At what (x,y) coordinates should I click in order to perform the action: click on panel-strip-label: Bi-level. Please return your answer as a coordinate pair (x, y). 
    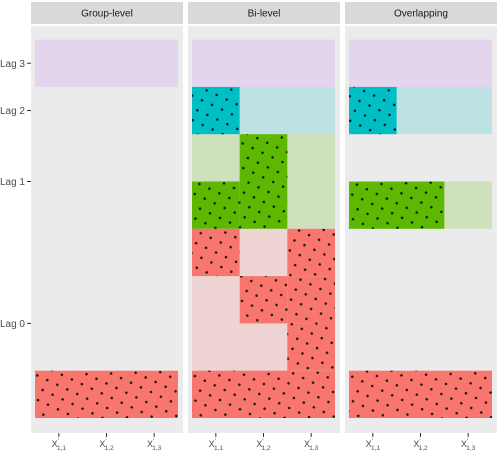
    Looking at the image, I should click on (264, 14).